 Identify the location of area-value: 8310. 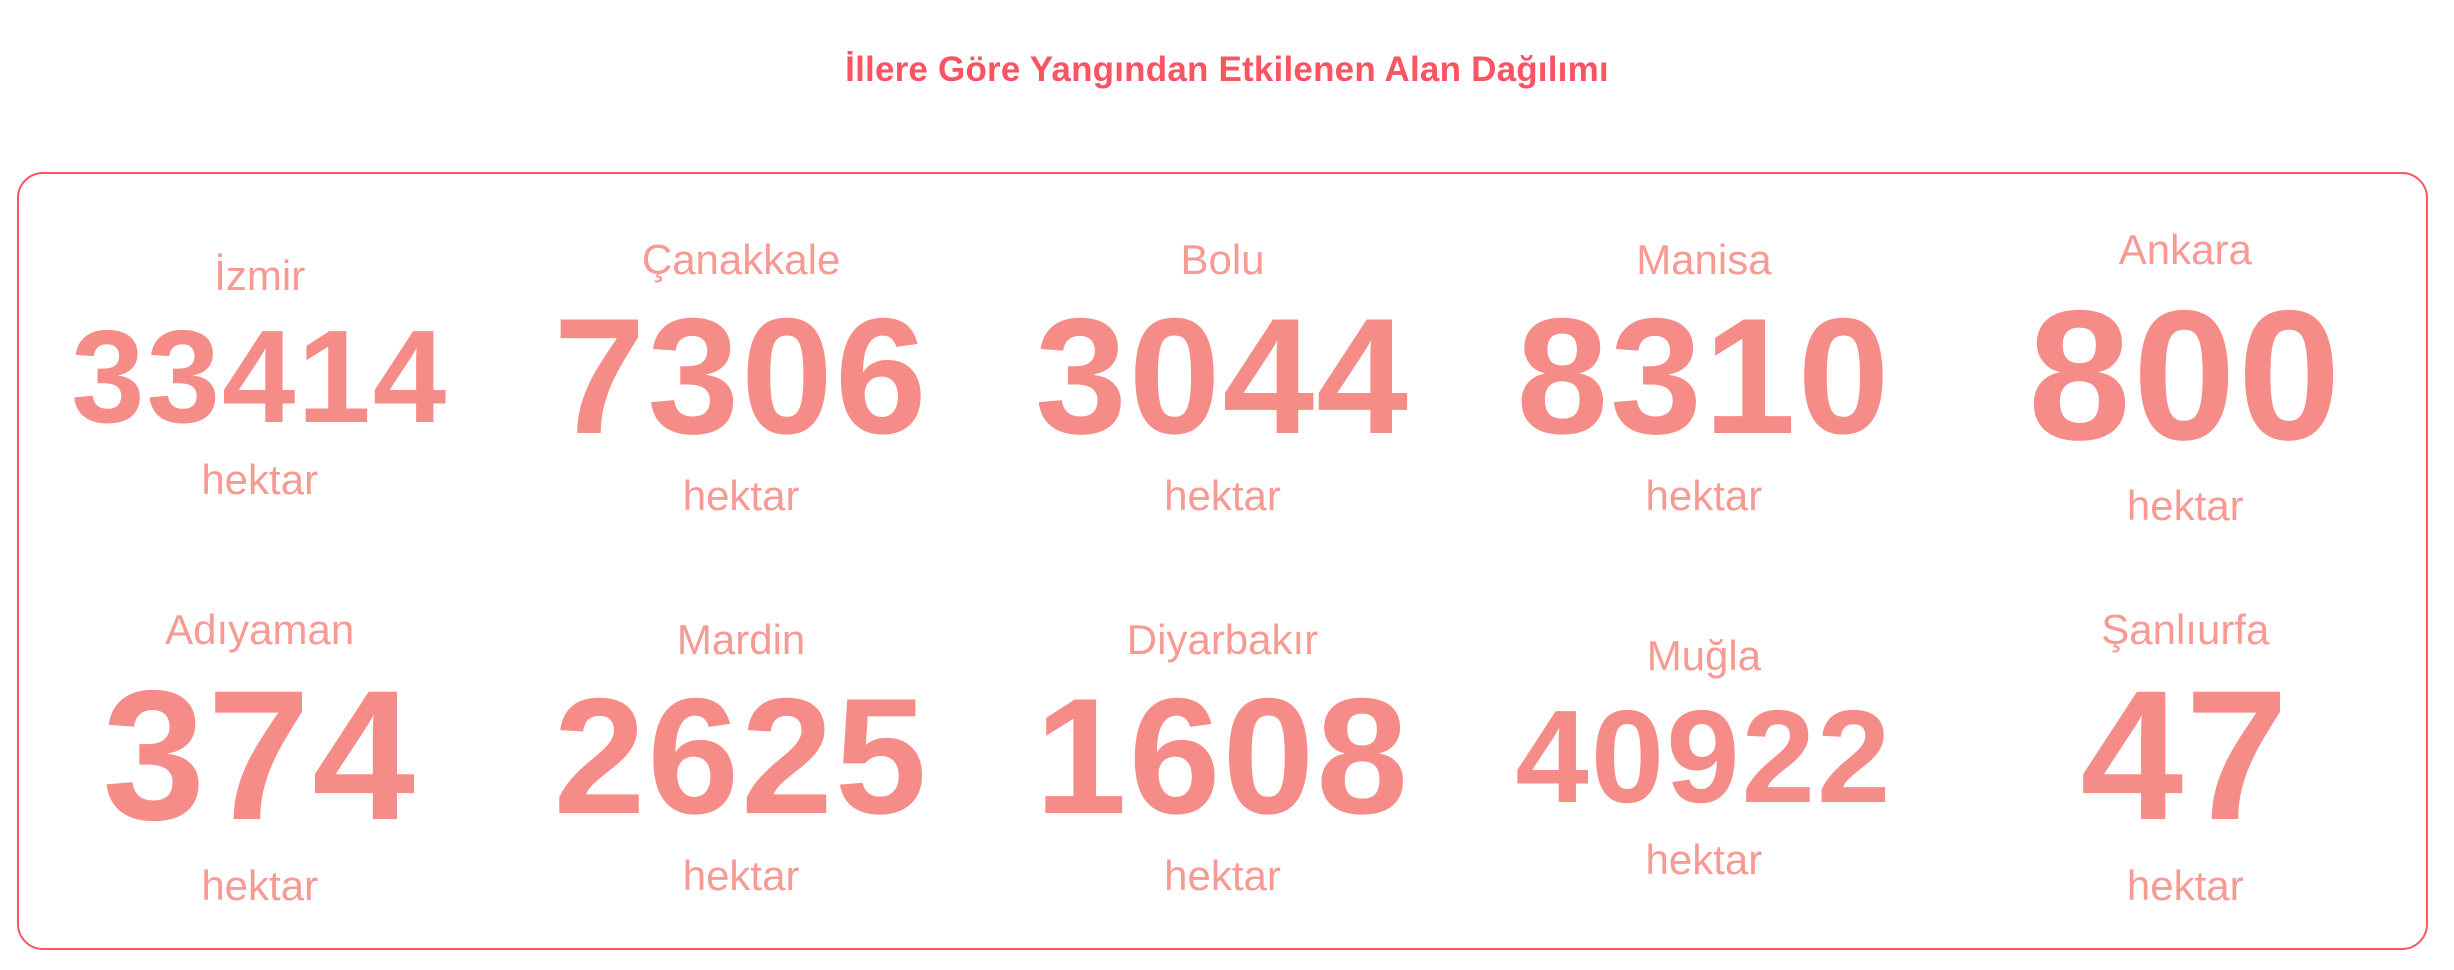
(1704, 376).